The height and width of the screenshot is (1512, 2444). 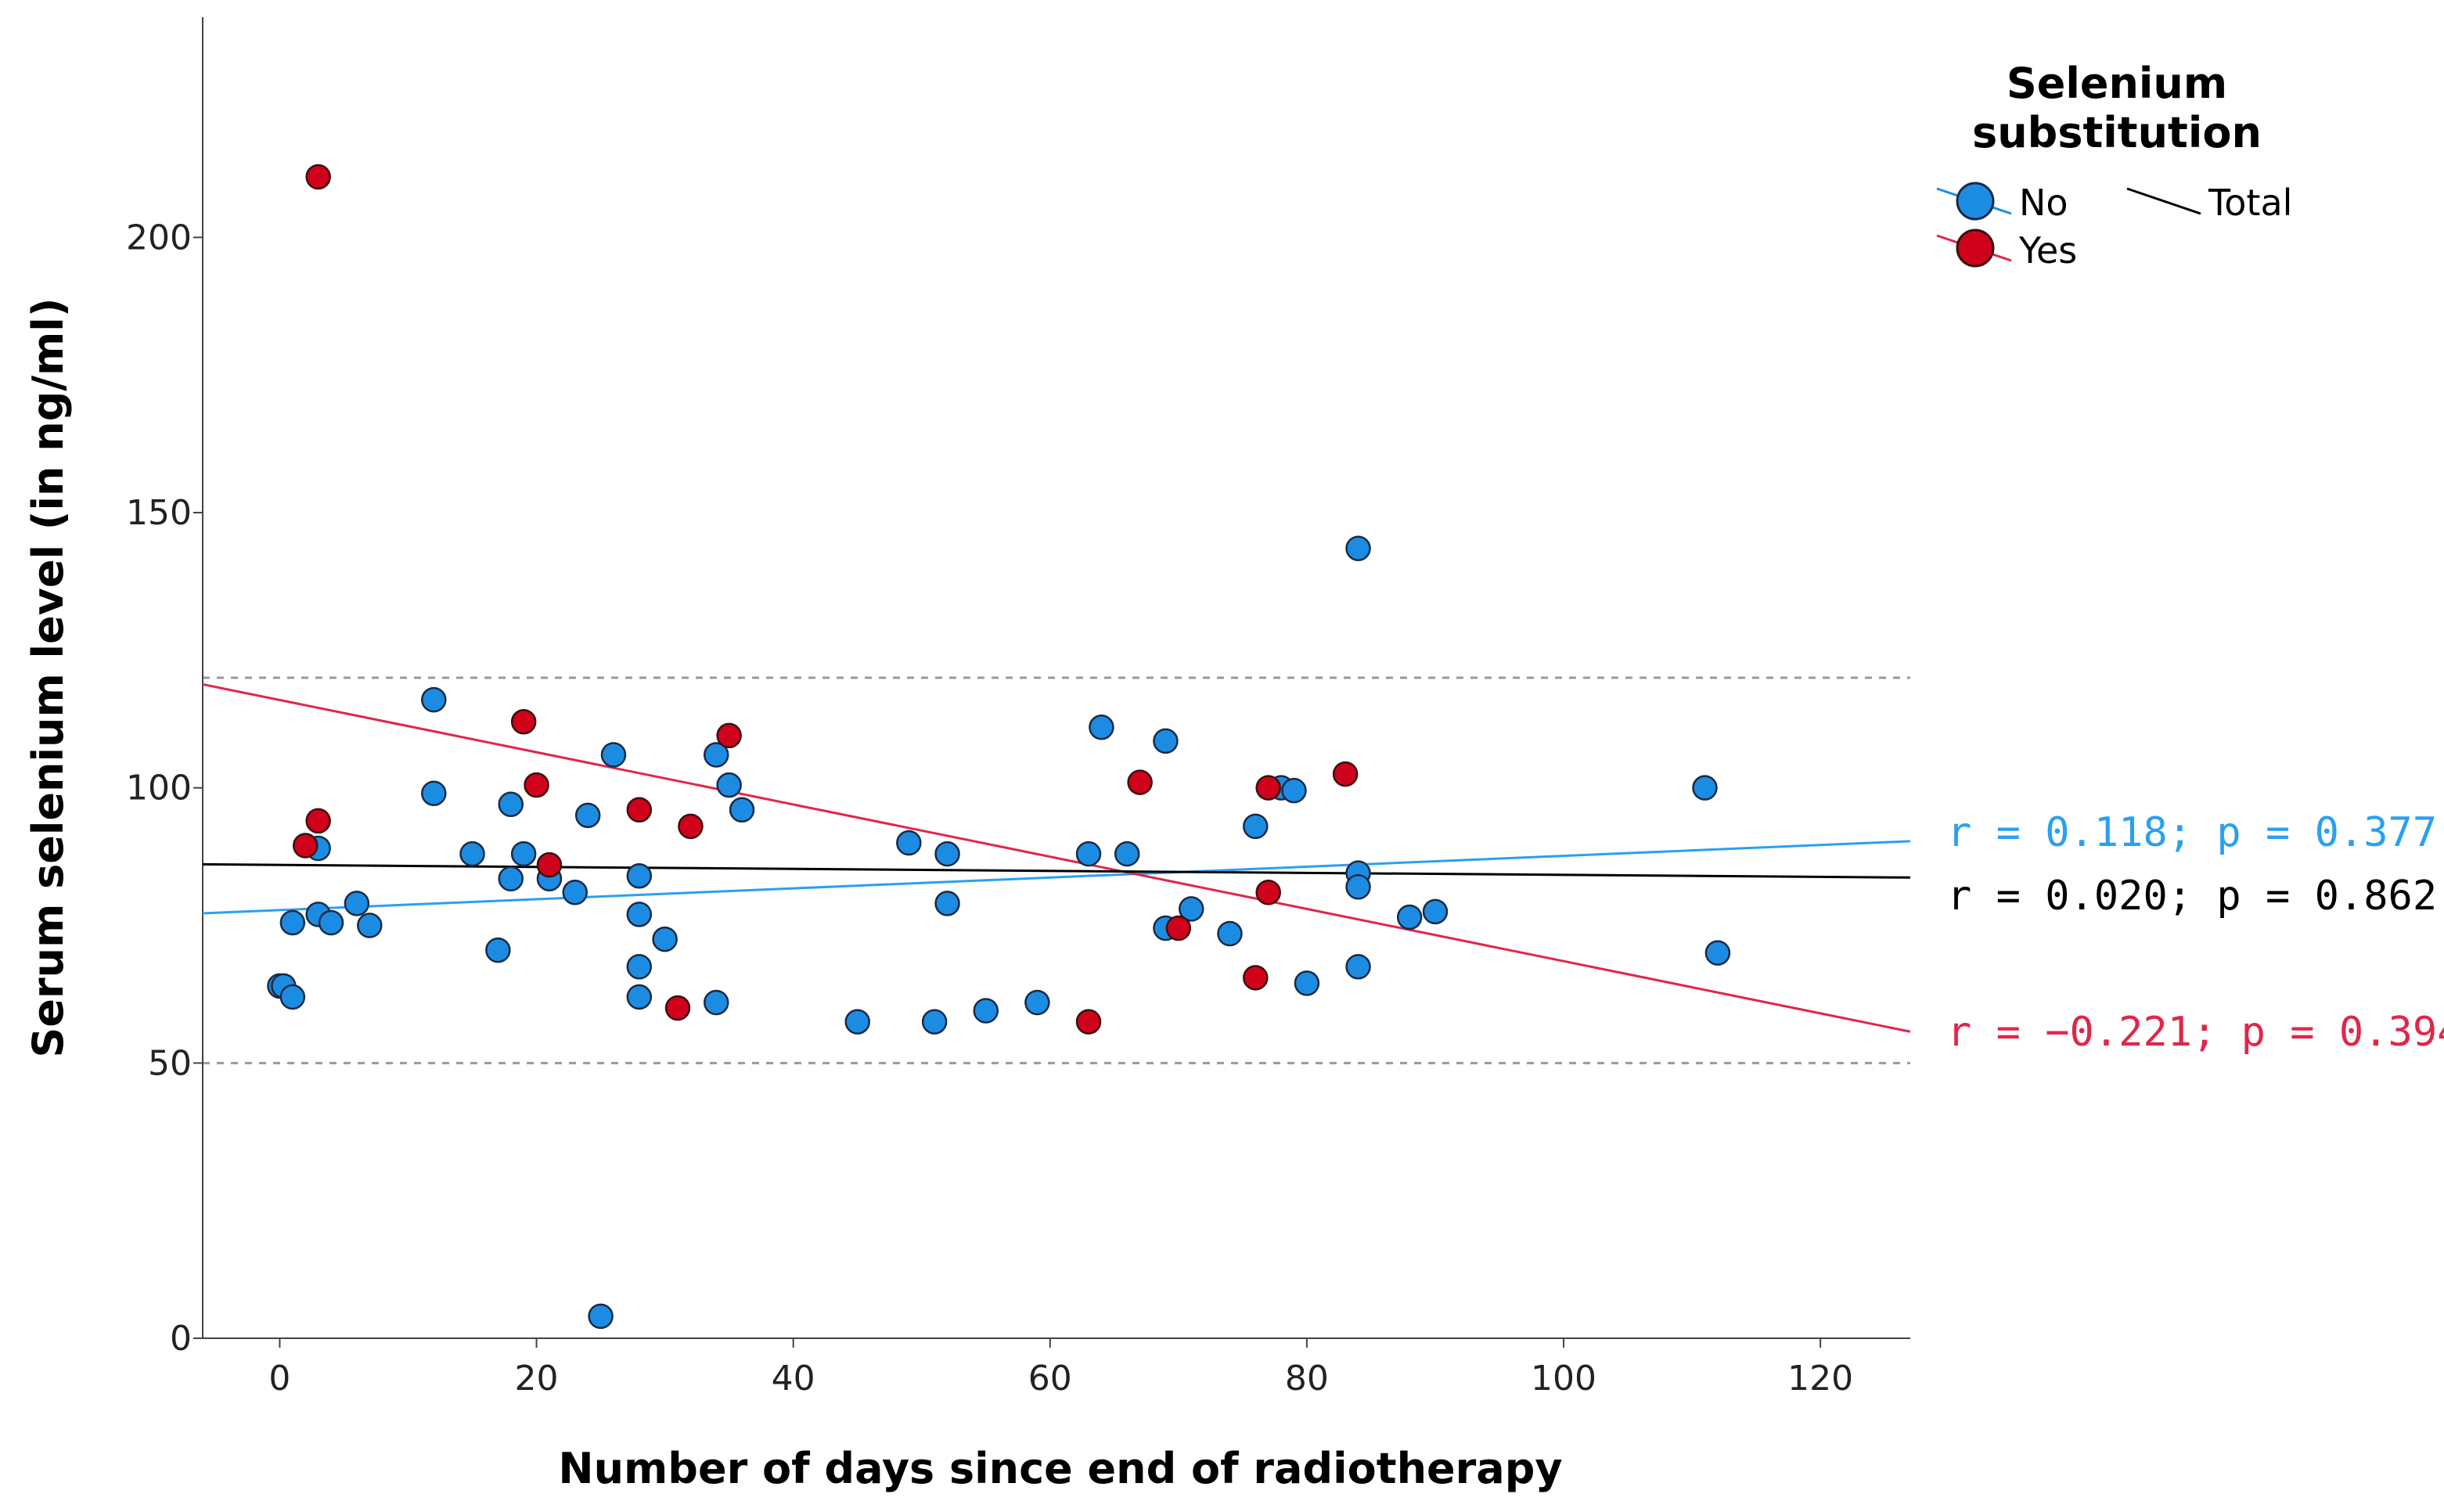 I want to click on y-tick-label: 0, so click(x=181, y=1339).